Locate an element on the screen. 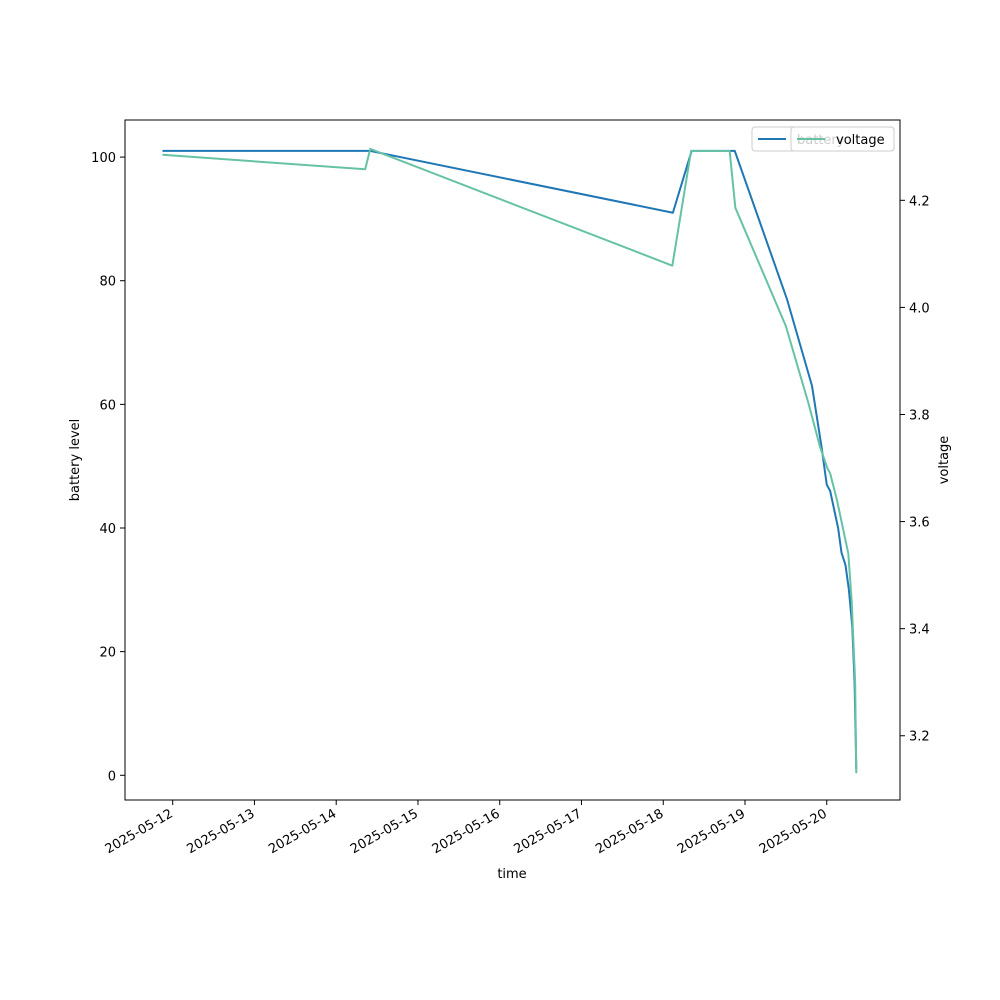  y-tick-label: 80 is located at coordinates (107, 282).